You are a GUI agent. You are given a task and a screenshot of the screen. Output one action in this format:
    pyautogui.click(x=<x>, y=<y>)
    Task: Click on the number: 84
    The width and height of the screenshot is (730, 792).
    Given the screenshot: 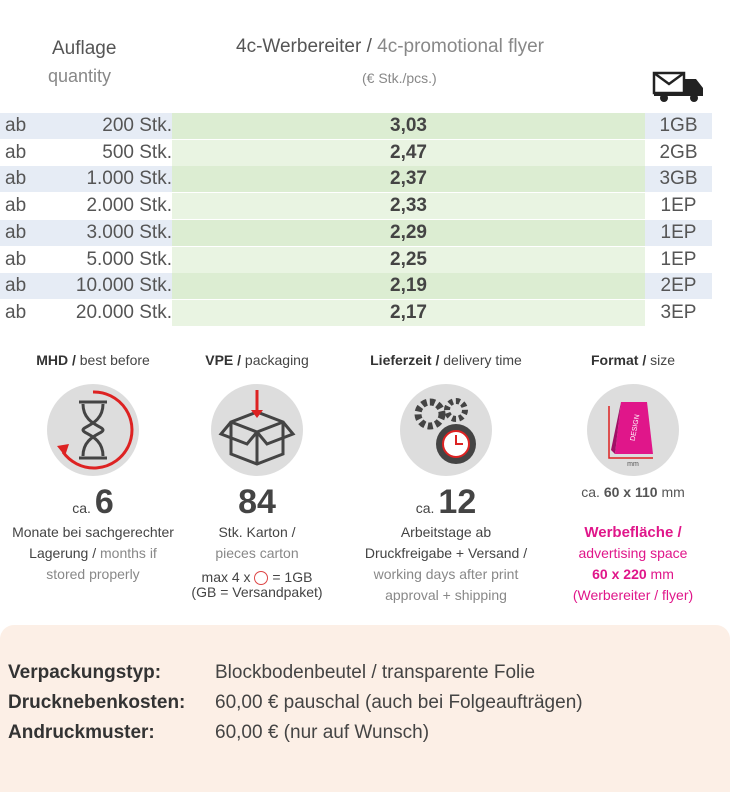 What is the action you would take?
    pyautogui.click(x=257, y=502)
    